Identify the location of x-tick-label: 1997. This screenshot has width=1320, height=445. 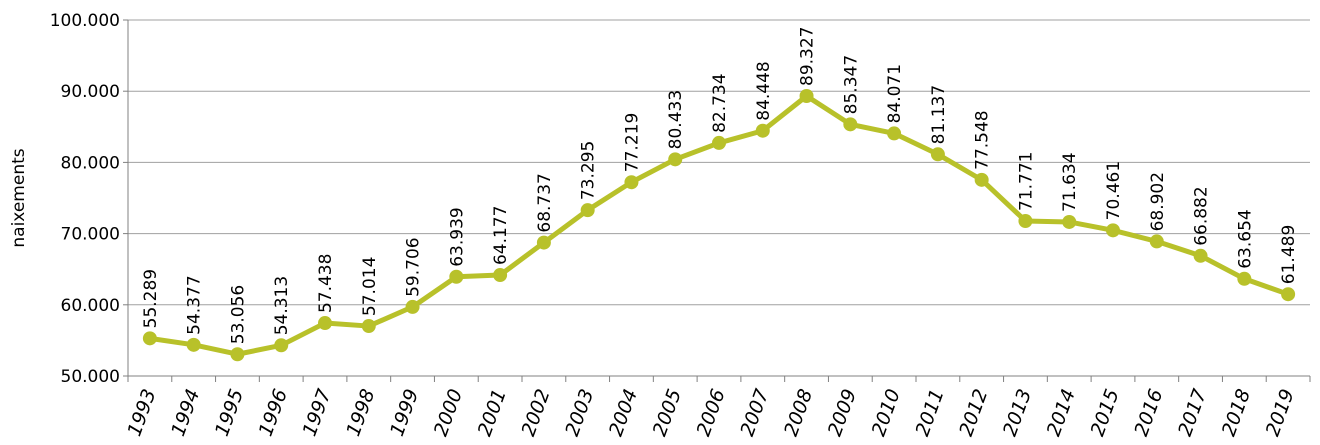
(316, 412).